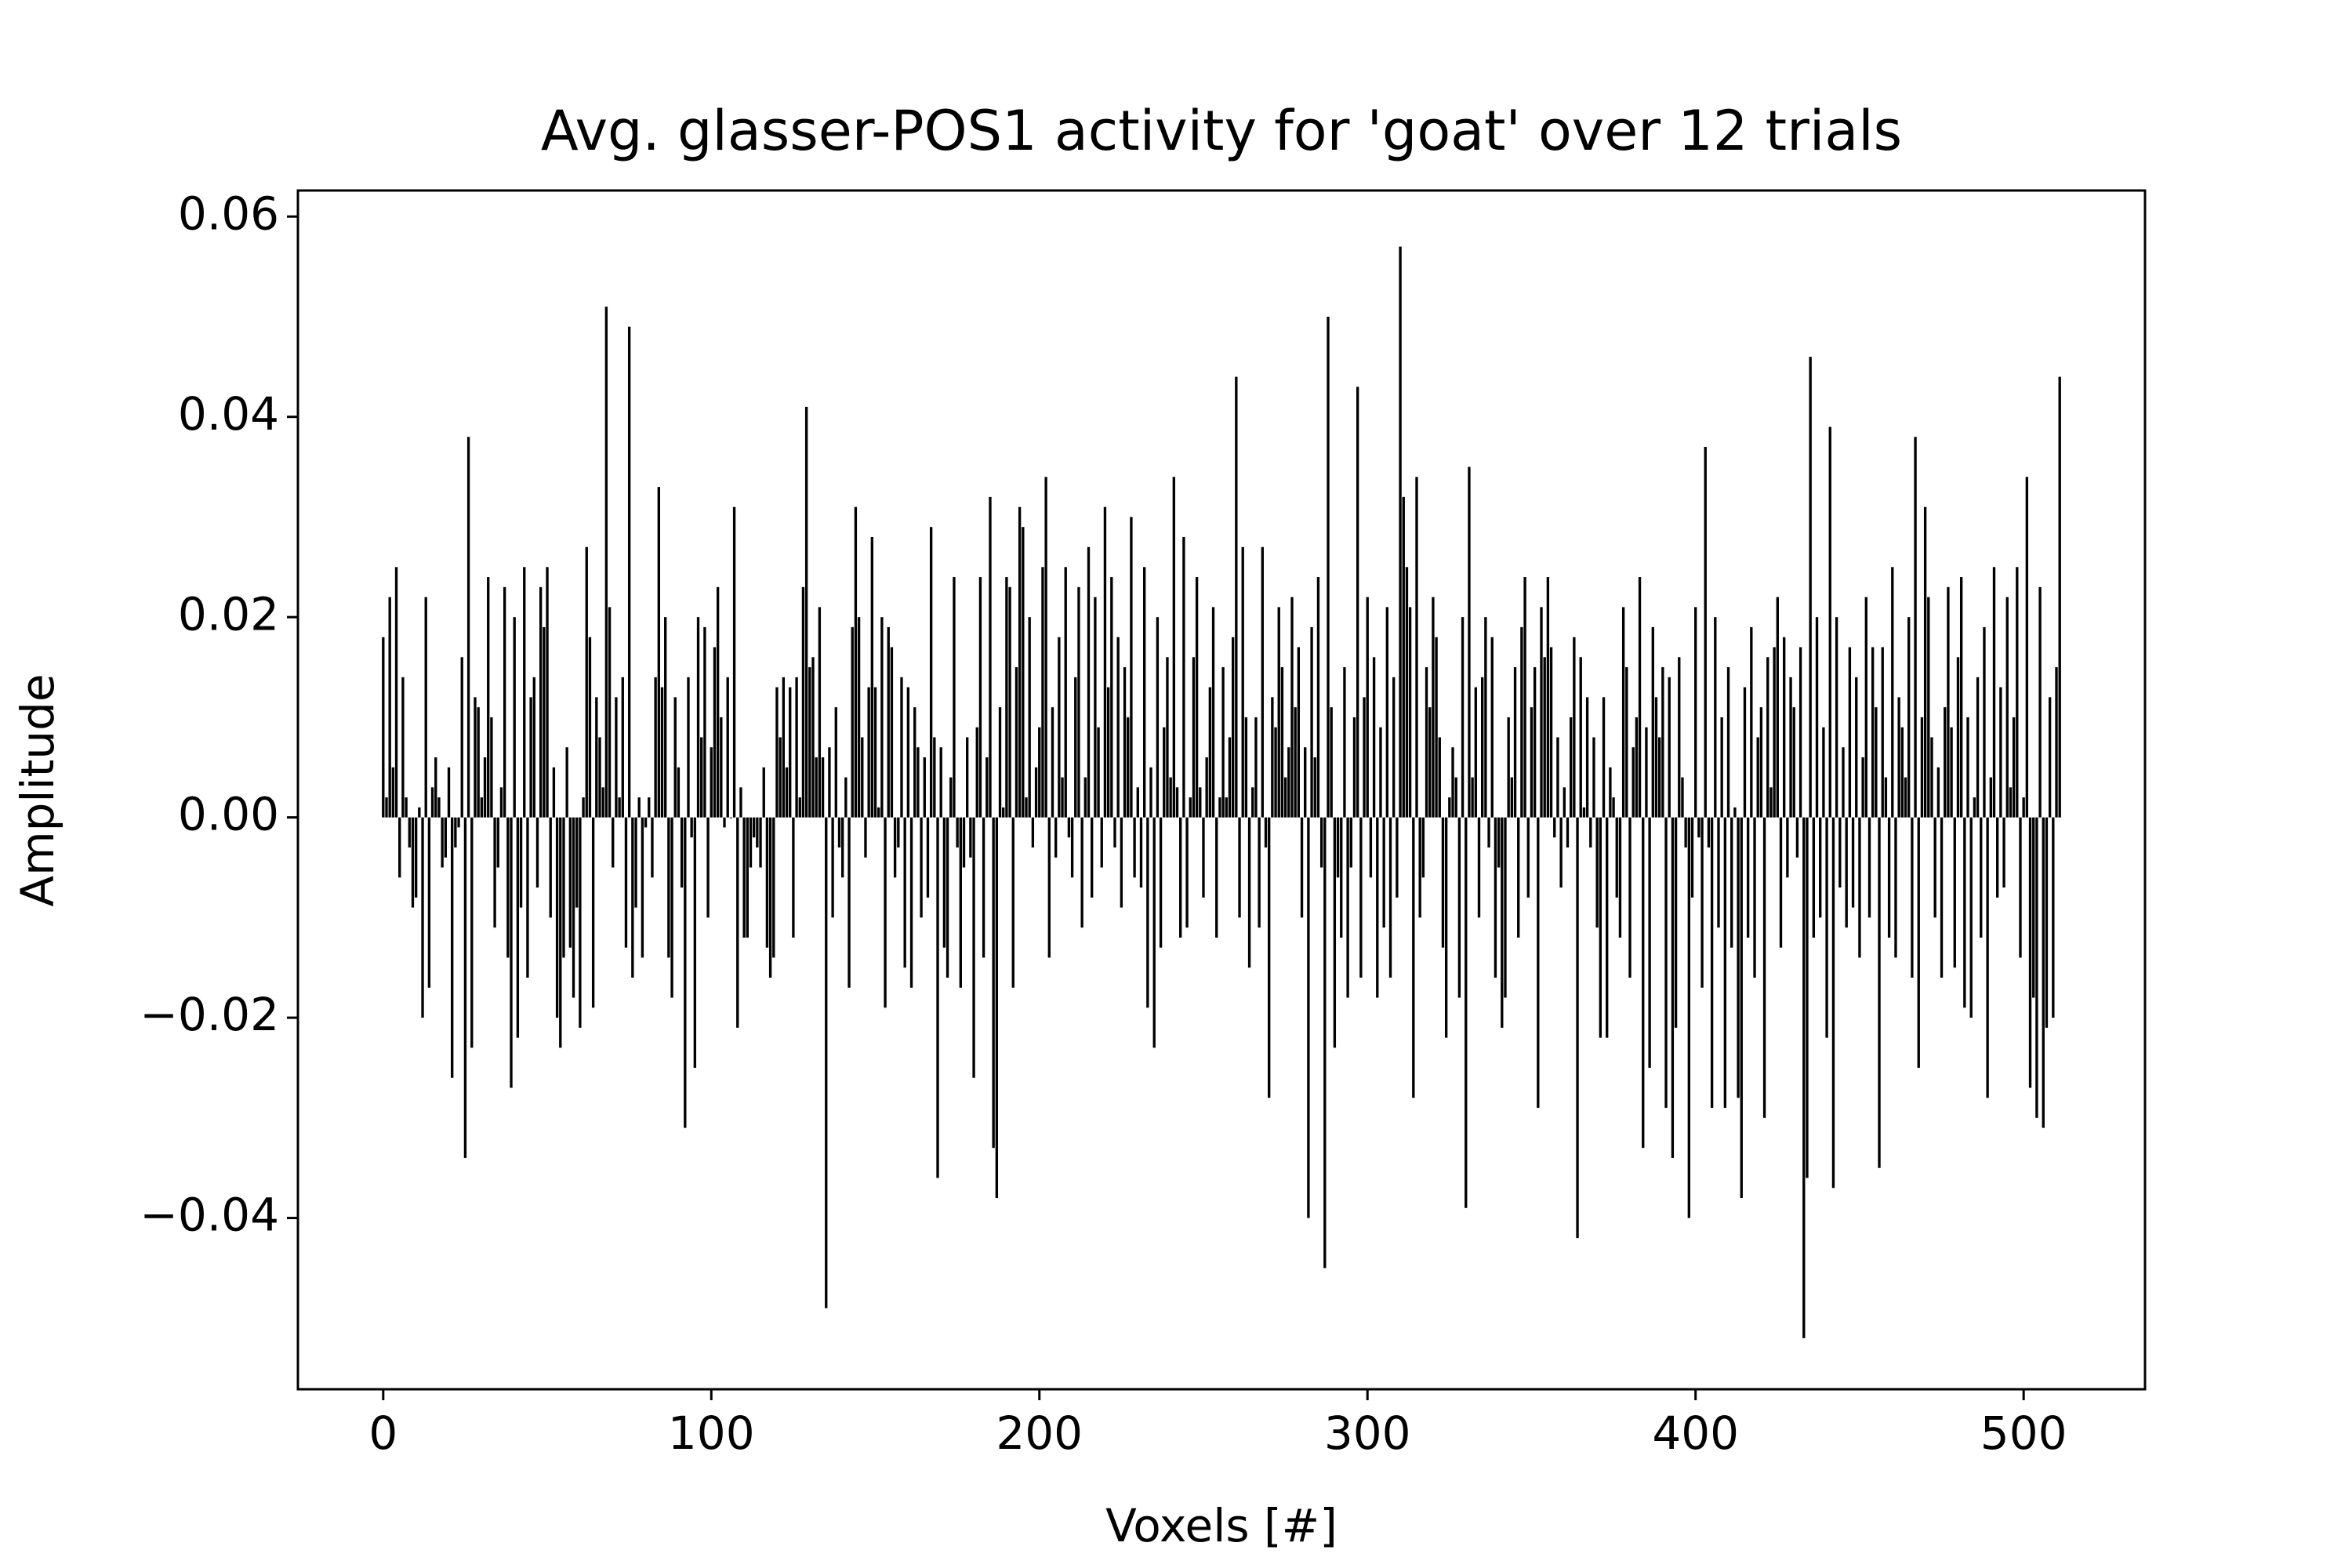 The image size is (2352, 1568). I want to click on x-tick-label: 300, so click(1367, 1433).